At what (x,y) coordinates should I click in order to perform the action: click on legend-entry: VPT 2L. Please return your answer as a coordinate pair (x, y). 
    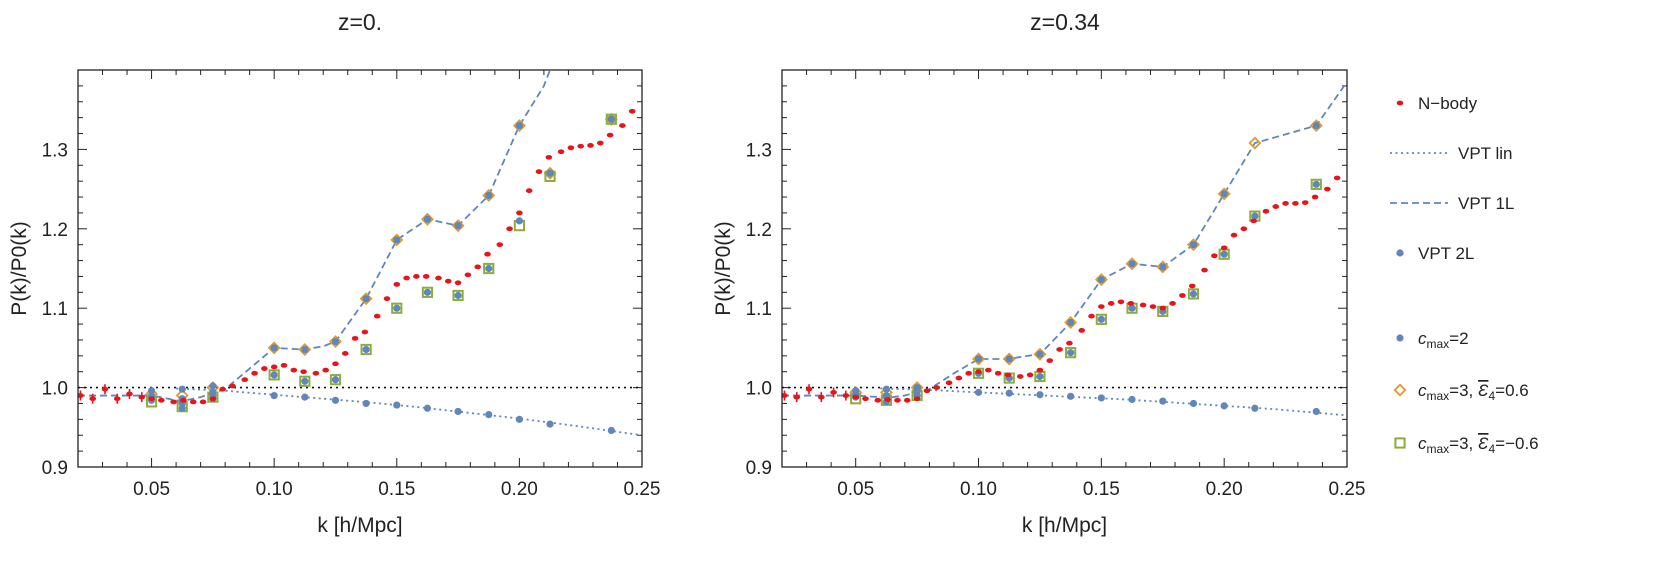
    Looking at the image, I should click on (1435, 253).